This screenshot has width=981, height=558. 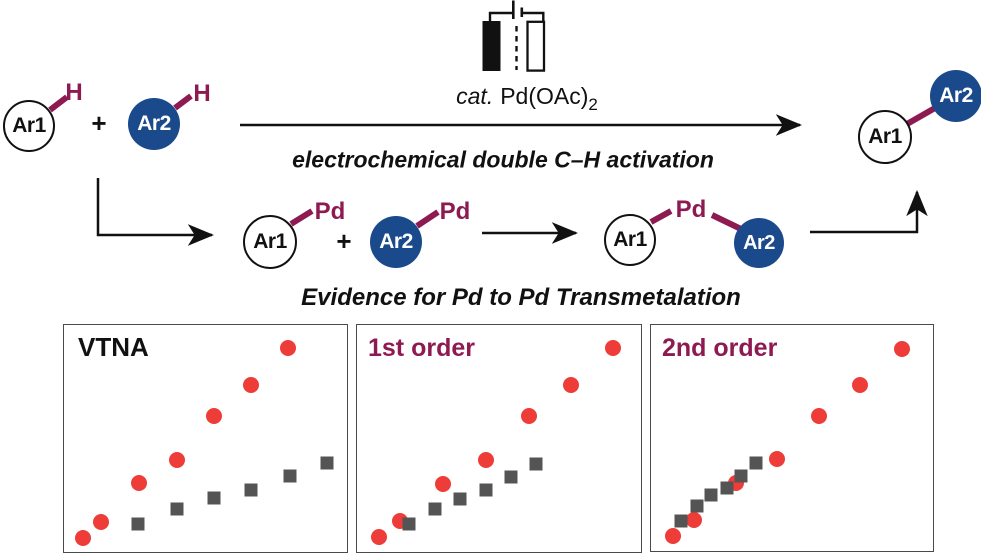 What do you see at coordinates (475, 96) in the screenshot?
I see `catalyst-cat-prefix: cat.` at bounding box center [475, 96].